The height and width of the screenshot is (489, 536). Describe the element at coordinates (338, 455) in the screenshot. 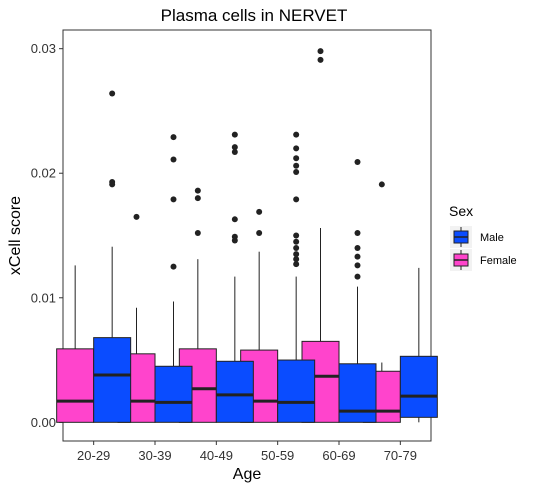

I see `x-tick-label: 60-69` at that location.